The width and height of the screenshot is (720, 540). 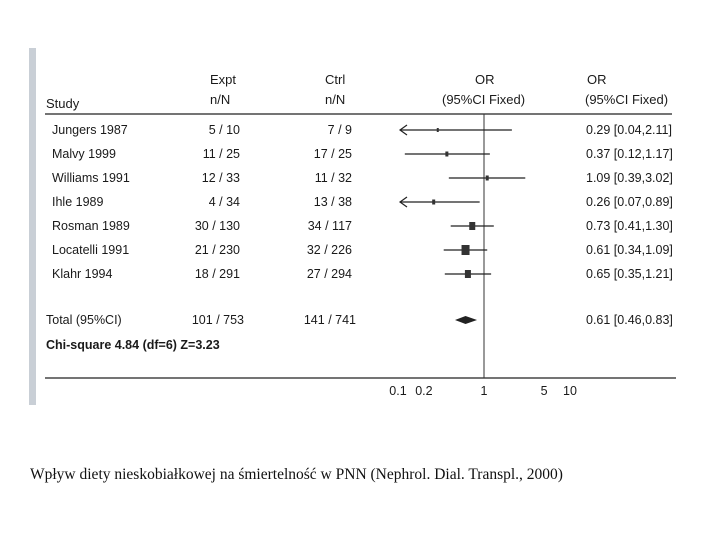 What do you see at coordinates (466, 320) in the screenshot?
I see `pooled-estimate-diamond` at bounding box center [466, 320].